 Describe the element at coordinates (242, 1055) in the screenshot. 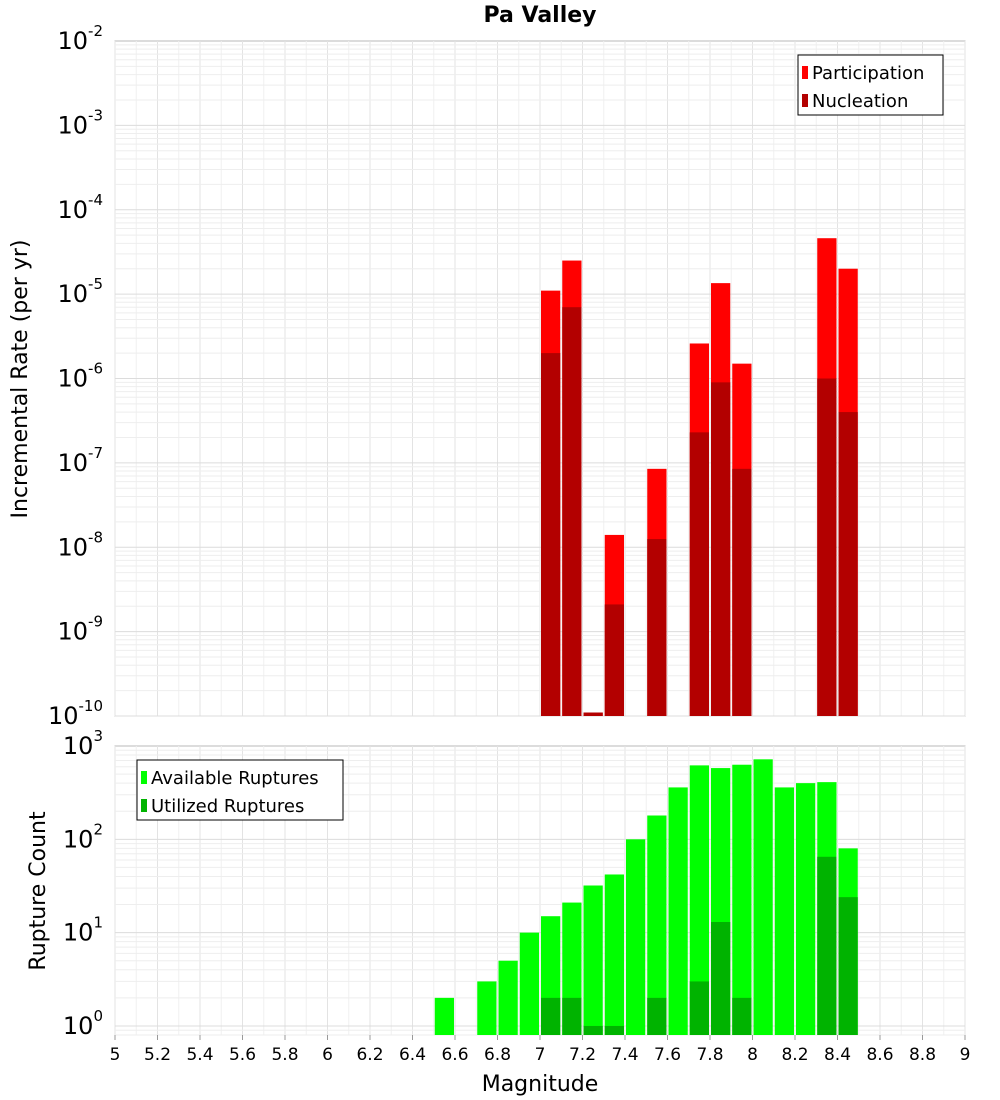

I see `x-tick-label: 5.6` at that location.